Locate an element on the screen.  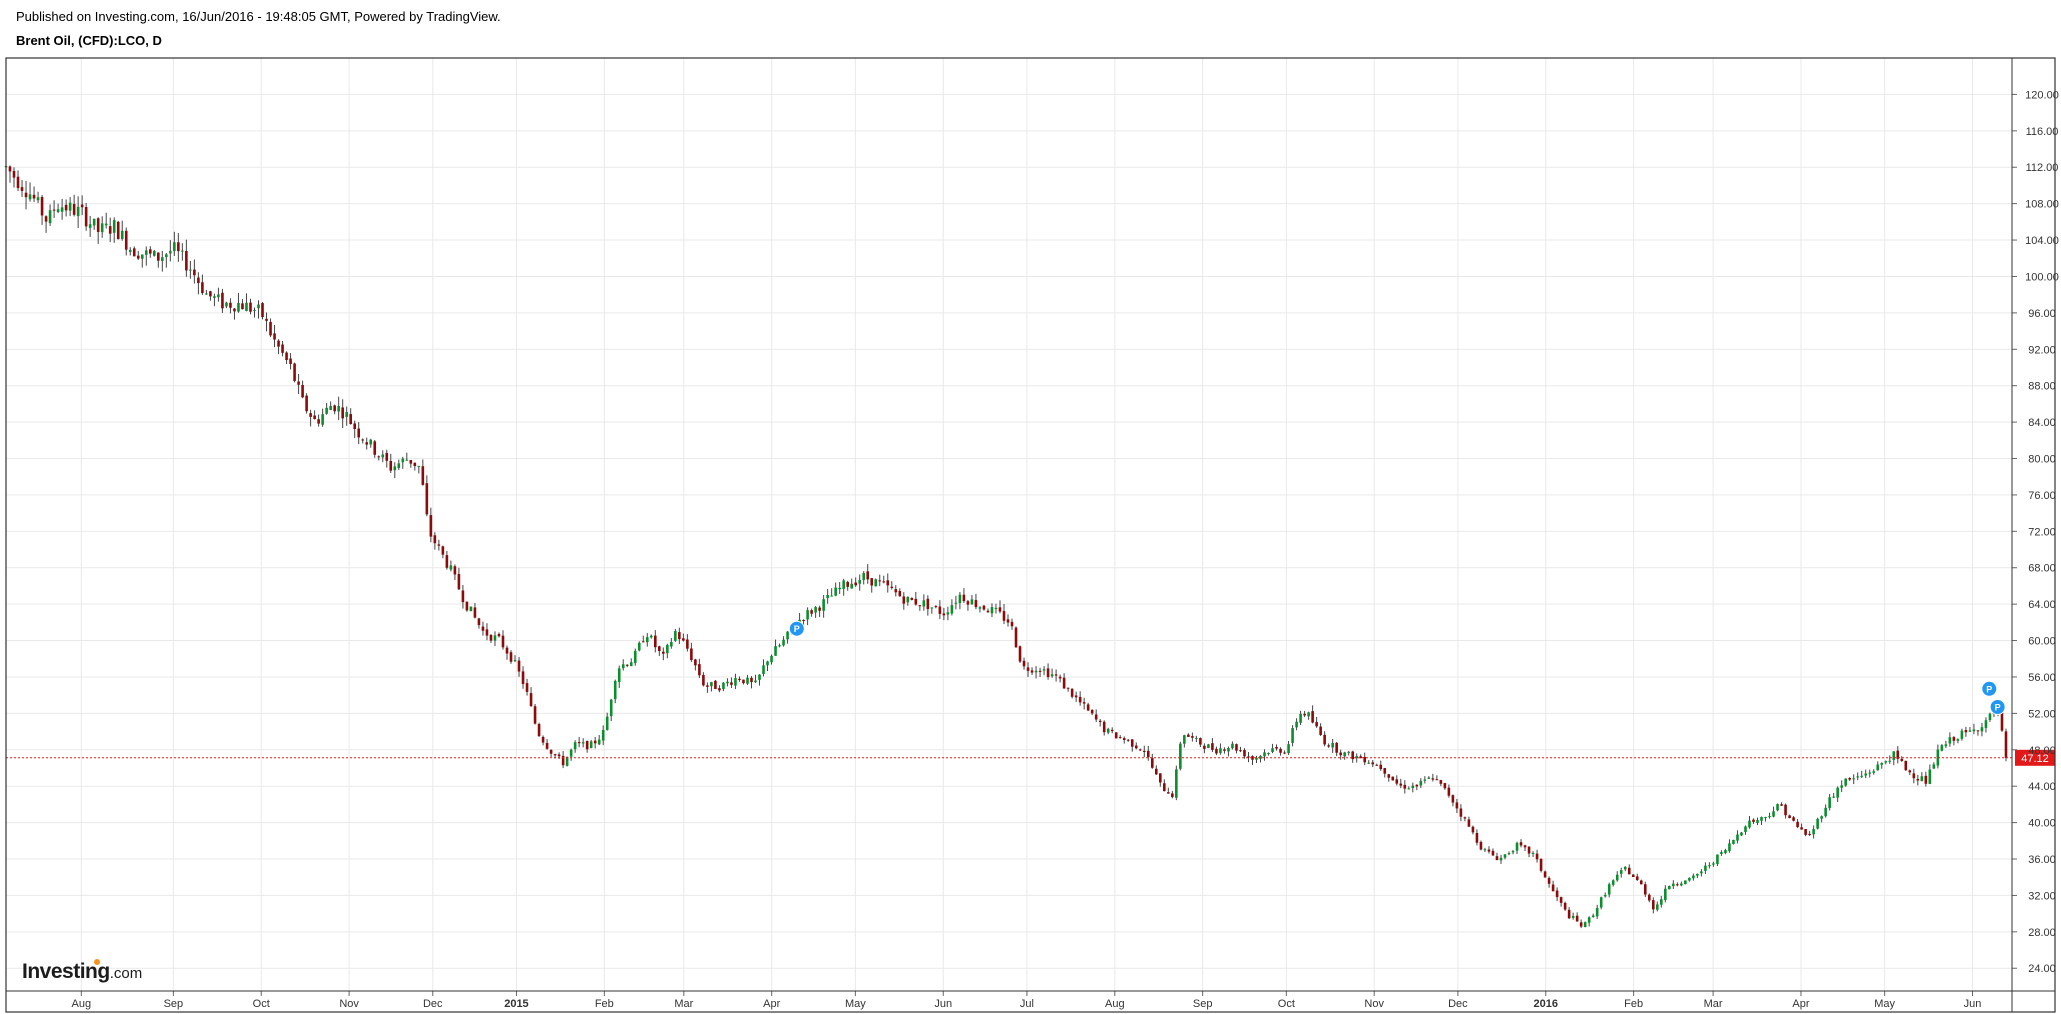
last-price-badge is located at coordinates (2035, 757).